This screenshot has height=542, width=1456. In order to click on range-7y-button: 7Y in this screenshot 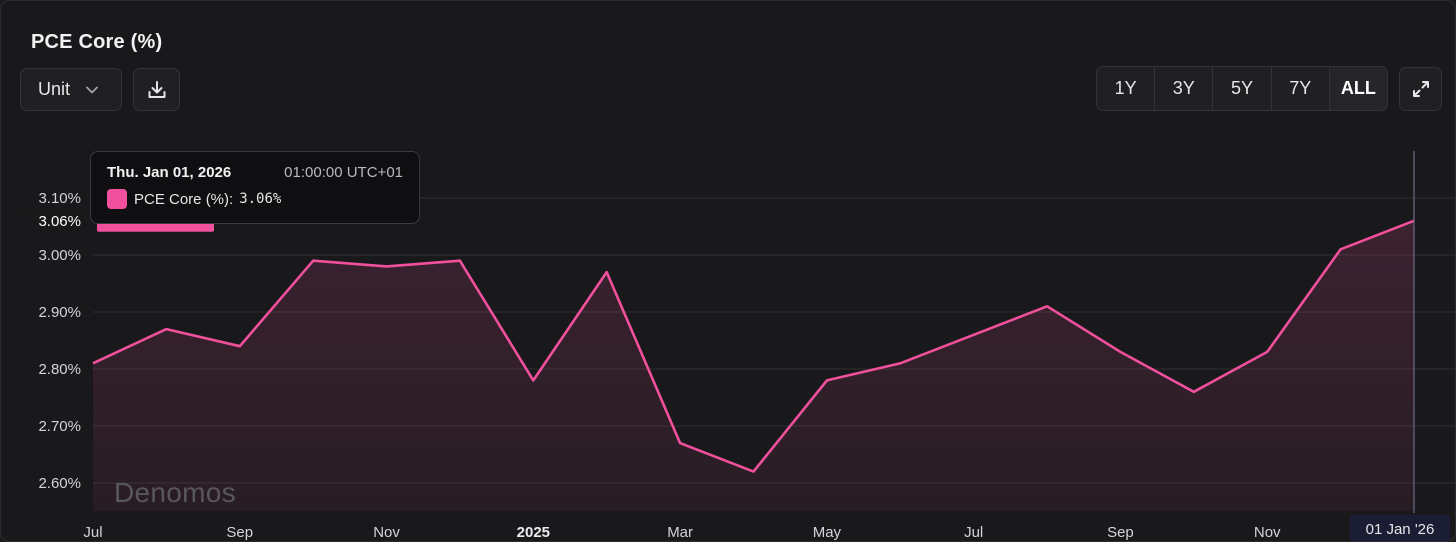, I will do `click(1301, 88)`.